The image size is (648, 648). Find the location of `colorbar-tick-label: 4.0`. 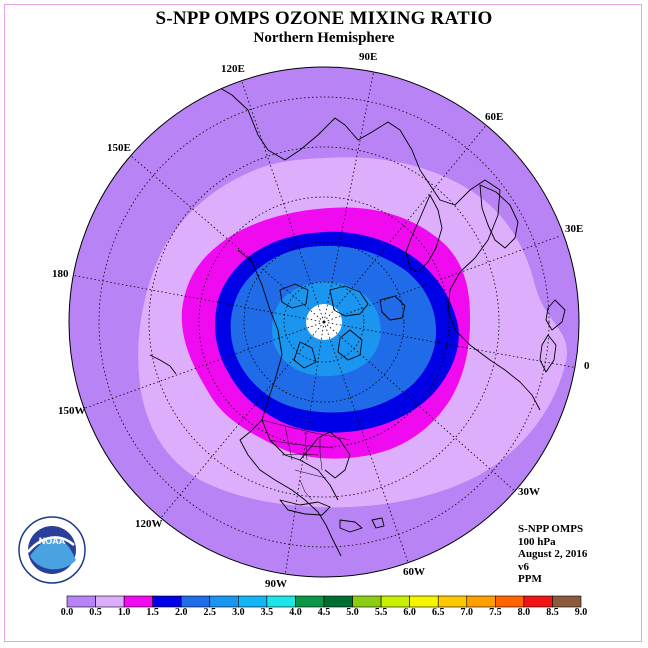

colorbar-tick-label: 4.0 is located at coordinates (295, 612).